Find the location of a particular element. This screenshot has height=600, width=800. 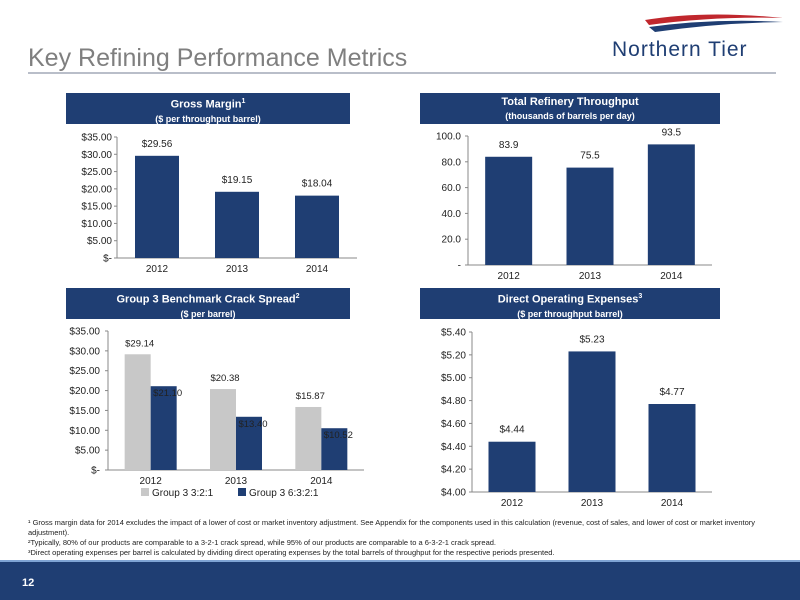

y-tick-label: 60.0 is located at coordinates (452, 188).